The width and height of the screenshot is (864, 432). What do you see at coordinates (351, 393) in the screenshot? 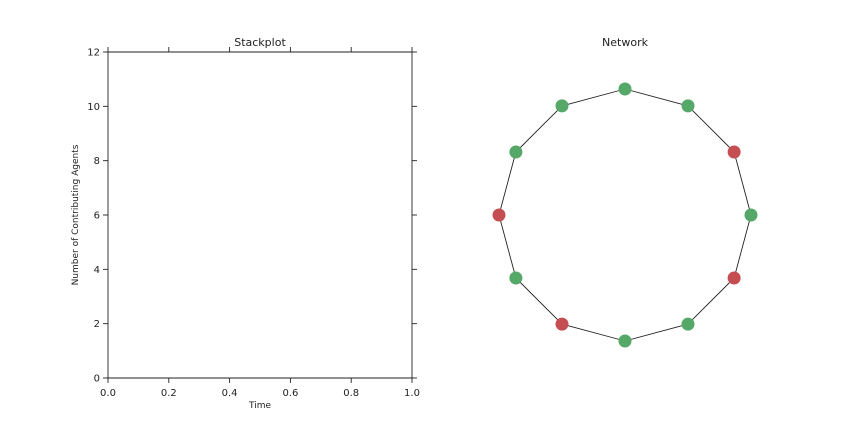
I see `x-tick-label: 0.8` at bounding box center [351, 393].